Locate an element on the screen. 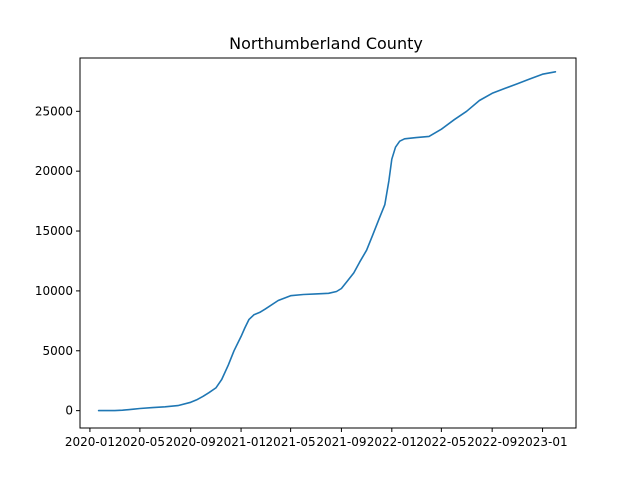  y-tick-label: 10000 is located at coordinates (54, 291).